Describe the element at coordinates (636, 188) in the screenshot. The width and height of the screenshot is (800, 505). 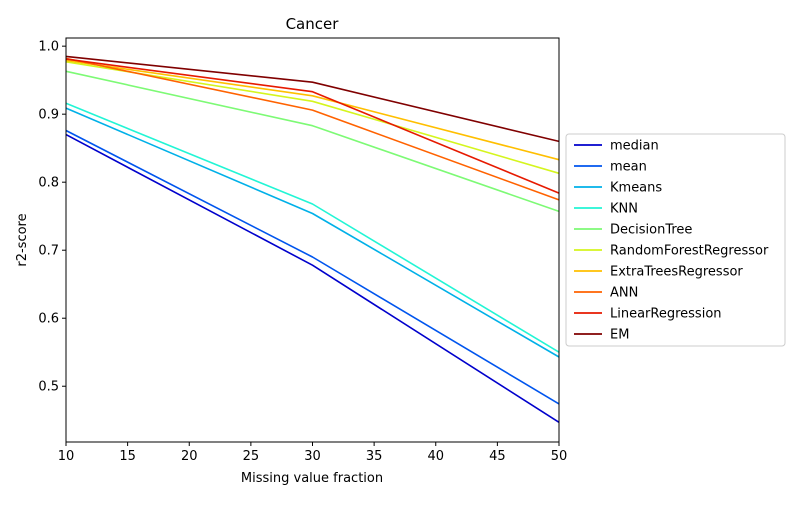
I see `legend-label: Kmeans` at that location.